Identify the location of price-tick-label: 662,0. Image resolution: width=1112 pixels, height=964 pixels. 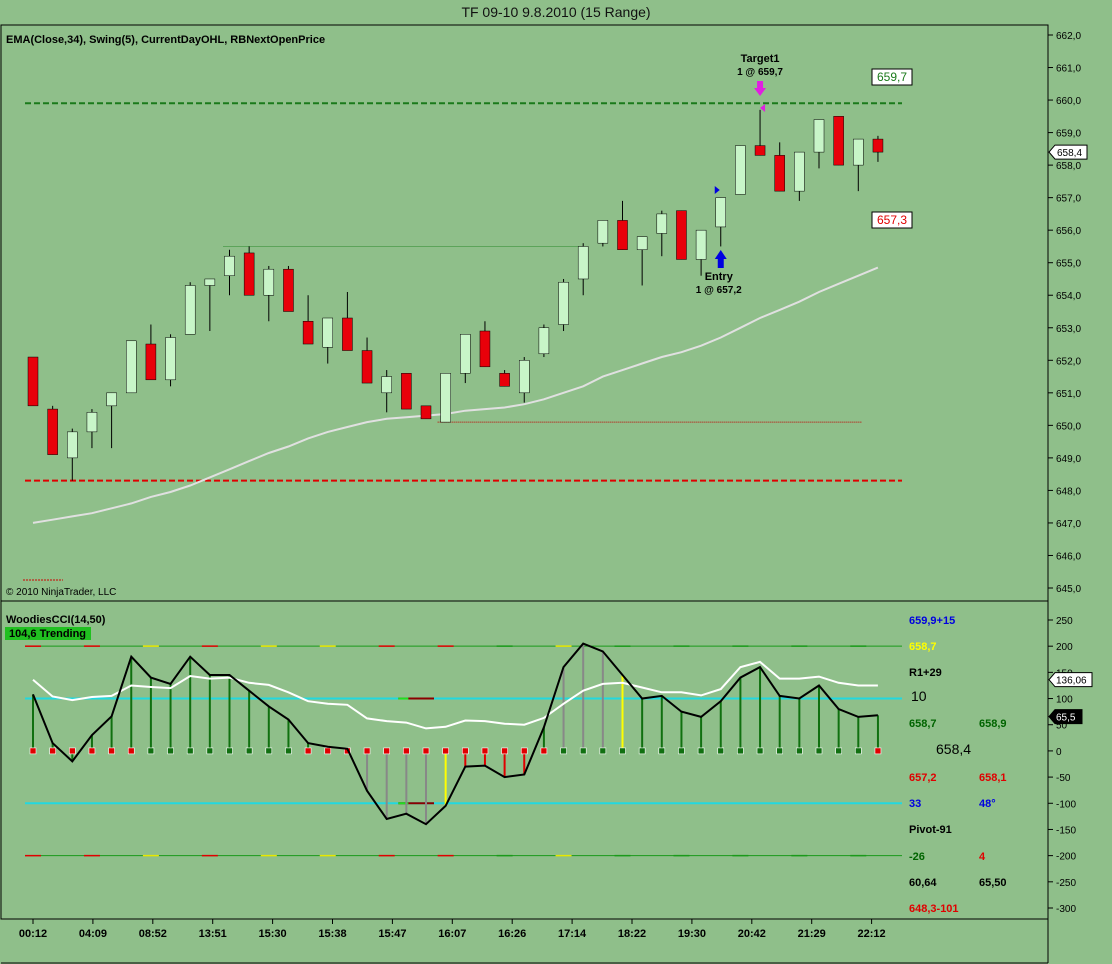
(1068, 36).